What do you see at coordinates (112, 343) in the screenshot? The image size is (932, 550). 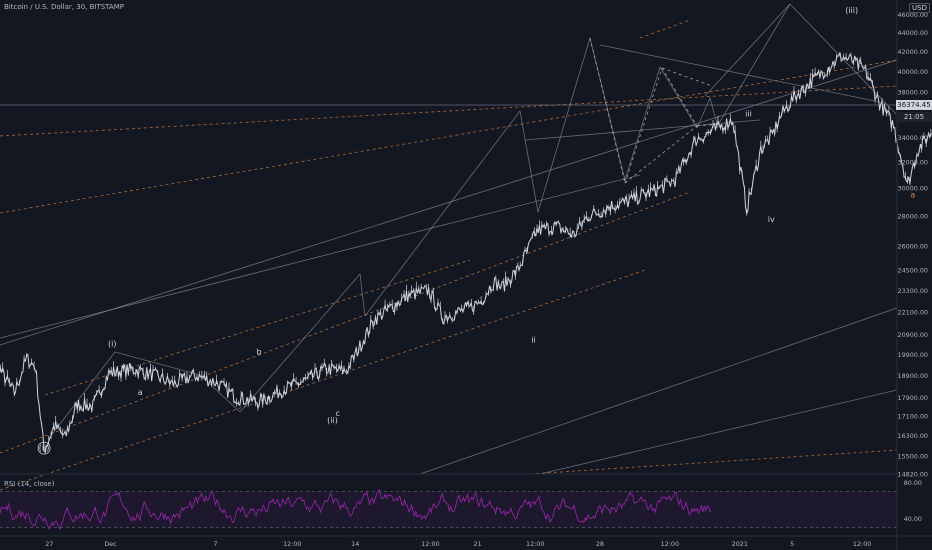 I see `wave-label: (i)` at bounding box center [112, 343].